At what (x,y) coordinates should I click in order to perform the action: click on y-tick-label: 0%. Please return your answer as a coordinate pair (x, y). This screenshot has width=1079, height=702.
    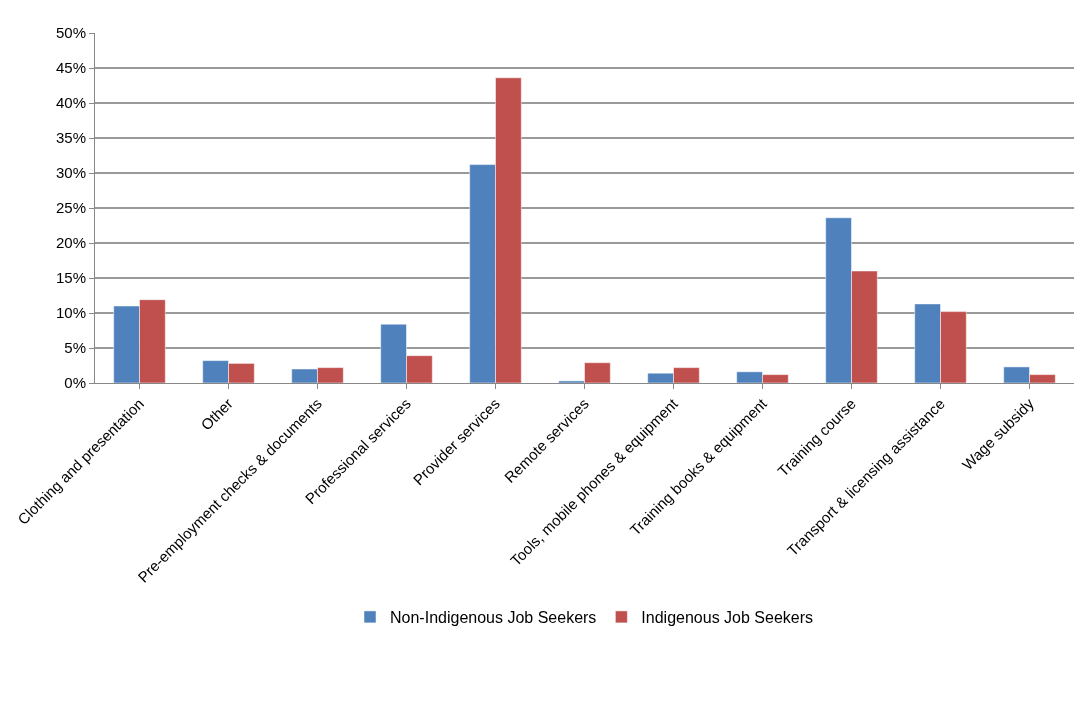
    Looking at the image, I should click on (75, 383).